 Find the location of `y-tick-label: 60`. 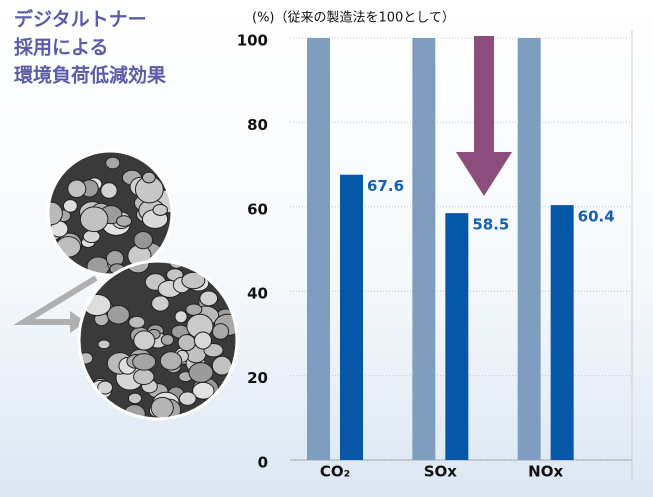

y-tick-label: 60 is located at coordinates (257, 209).